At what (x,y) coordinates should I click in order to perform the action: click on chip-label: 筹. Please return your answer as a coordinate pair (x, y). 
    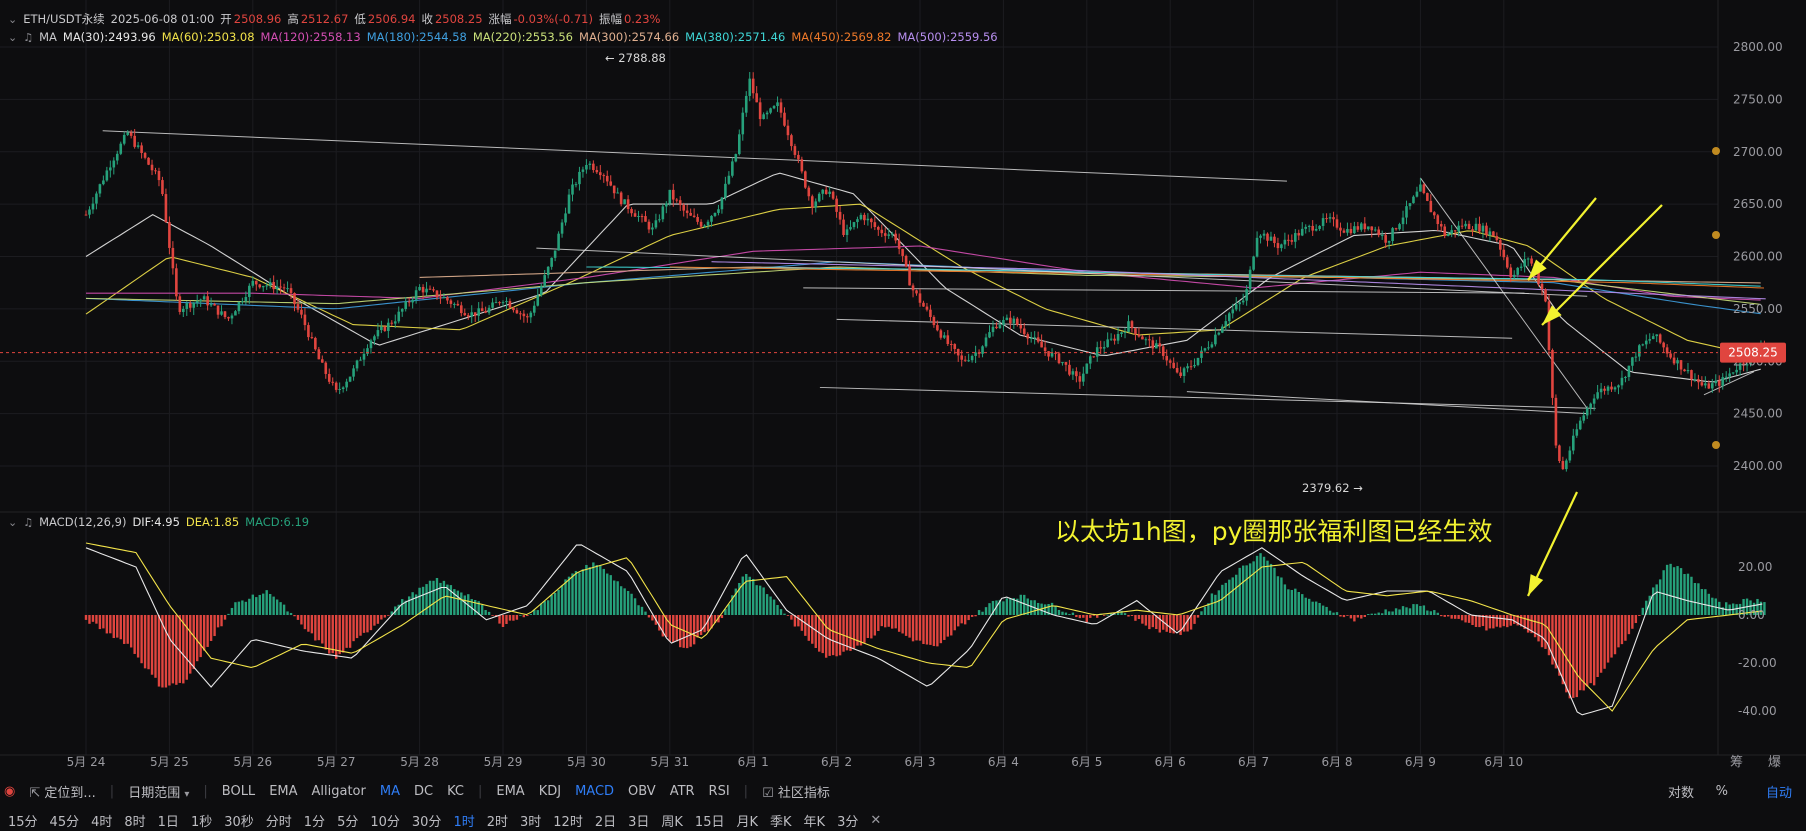
    Looking at the image, I should click on (1736, 762).